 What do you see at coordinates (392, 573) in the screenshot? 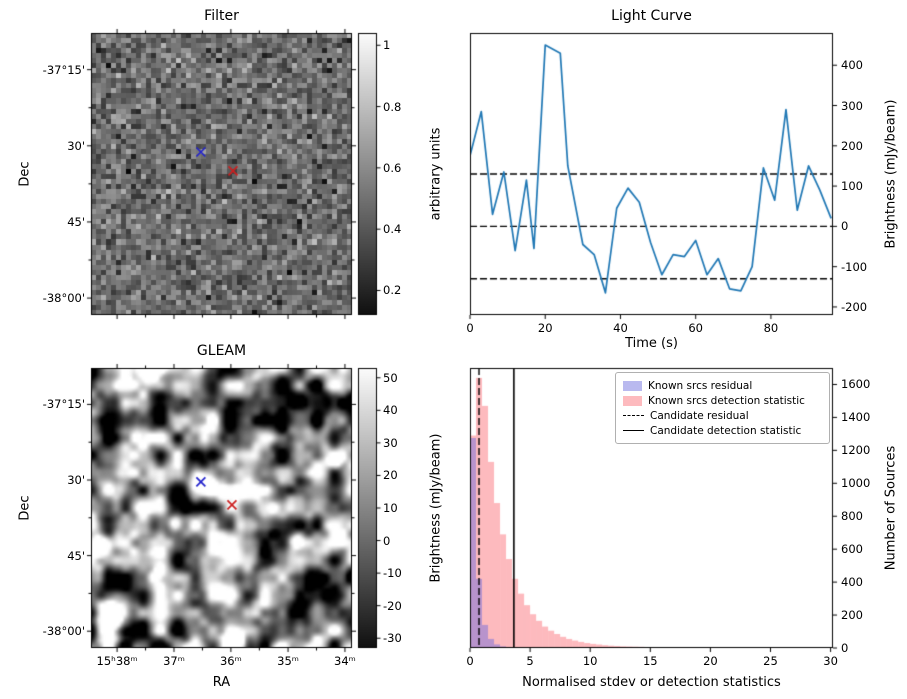
I see `tick-label: -10` at bounding box center [392, 573].